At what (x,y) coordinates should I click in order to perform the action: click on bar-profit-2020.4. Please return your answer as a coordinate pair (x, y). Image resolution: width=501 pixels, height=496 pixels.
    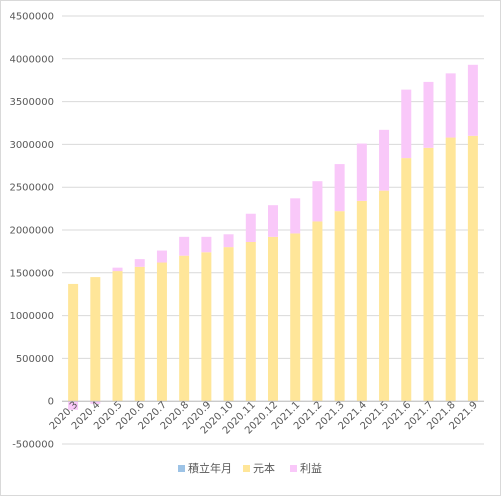
    Looking at the image, I should click on (95, 402).